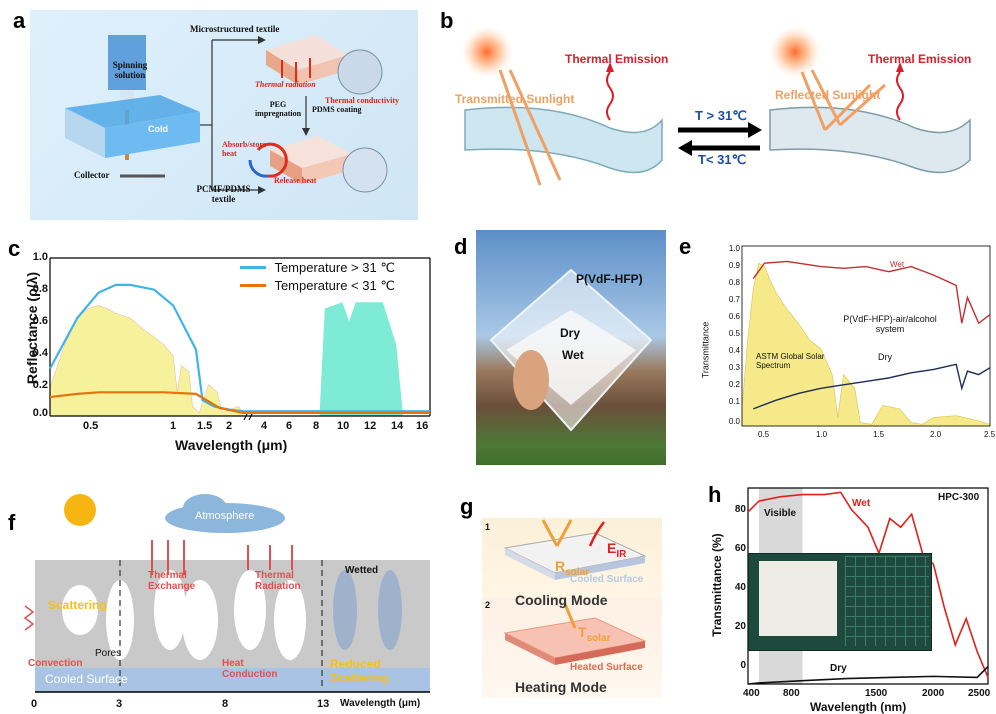  Describe the element at coordinates (40, 321) in the screenshot. I see `c-ytick: 0.6` at that location.